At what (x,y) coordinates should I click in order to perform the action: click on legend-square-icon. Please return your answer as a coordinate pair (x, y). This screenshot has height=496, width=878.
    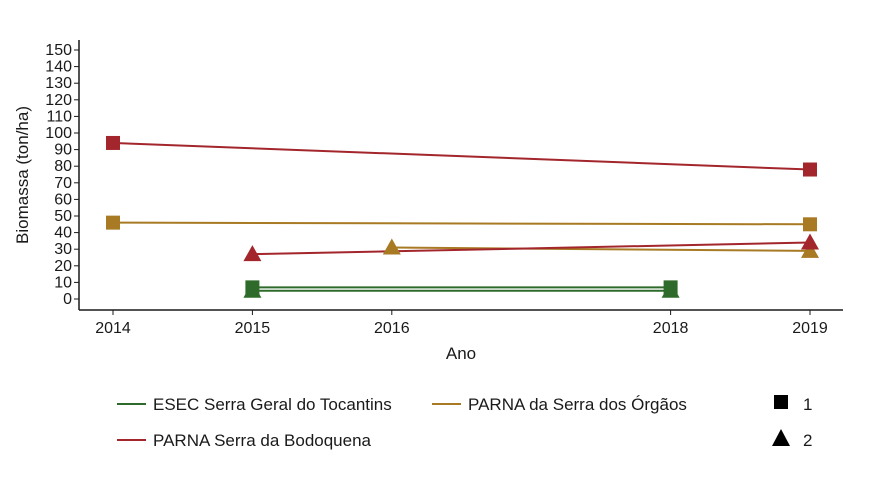
    Looking at the image, I should click on (781, 402).